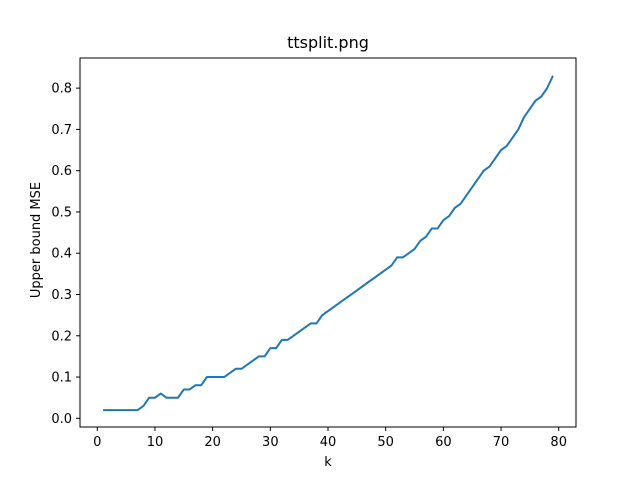 The width and height of the screenshot is (640, 480). What do you see at coordinates (385, 442) in the screenshot?
I see `x-tick-label: 50` at bounding box center [385, 442].